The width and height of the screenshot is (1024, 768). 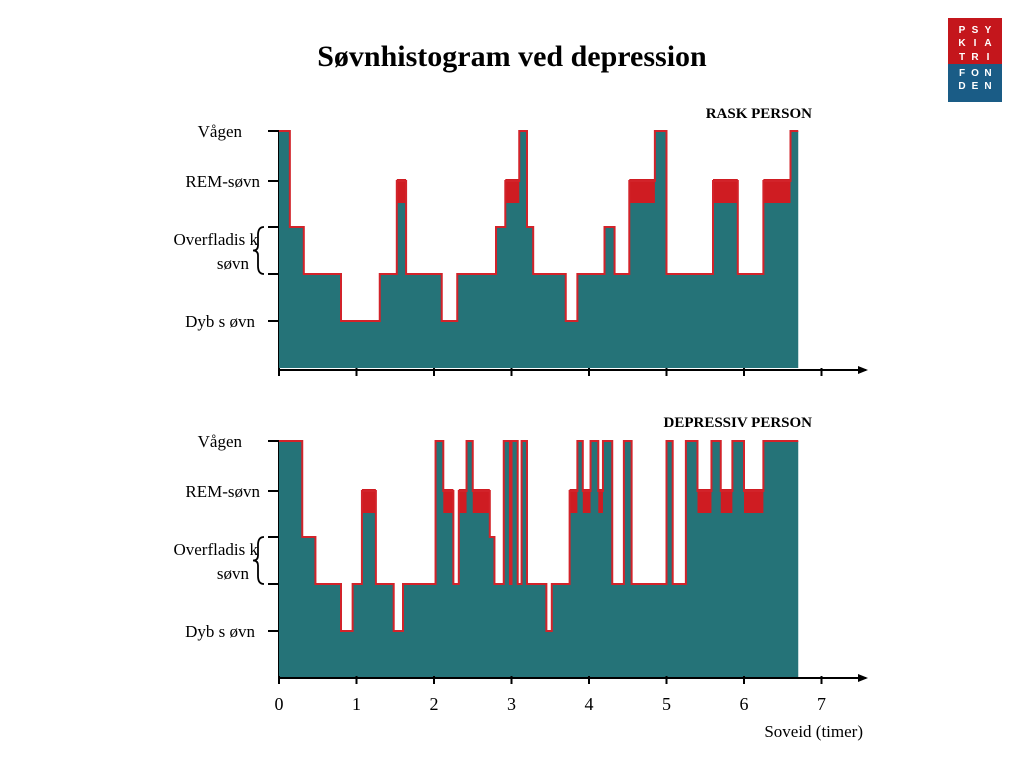 I want to click on logo-letter: E, so click(x=975, y=86).